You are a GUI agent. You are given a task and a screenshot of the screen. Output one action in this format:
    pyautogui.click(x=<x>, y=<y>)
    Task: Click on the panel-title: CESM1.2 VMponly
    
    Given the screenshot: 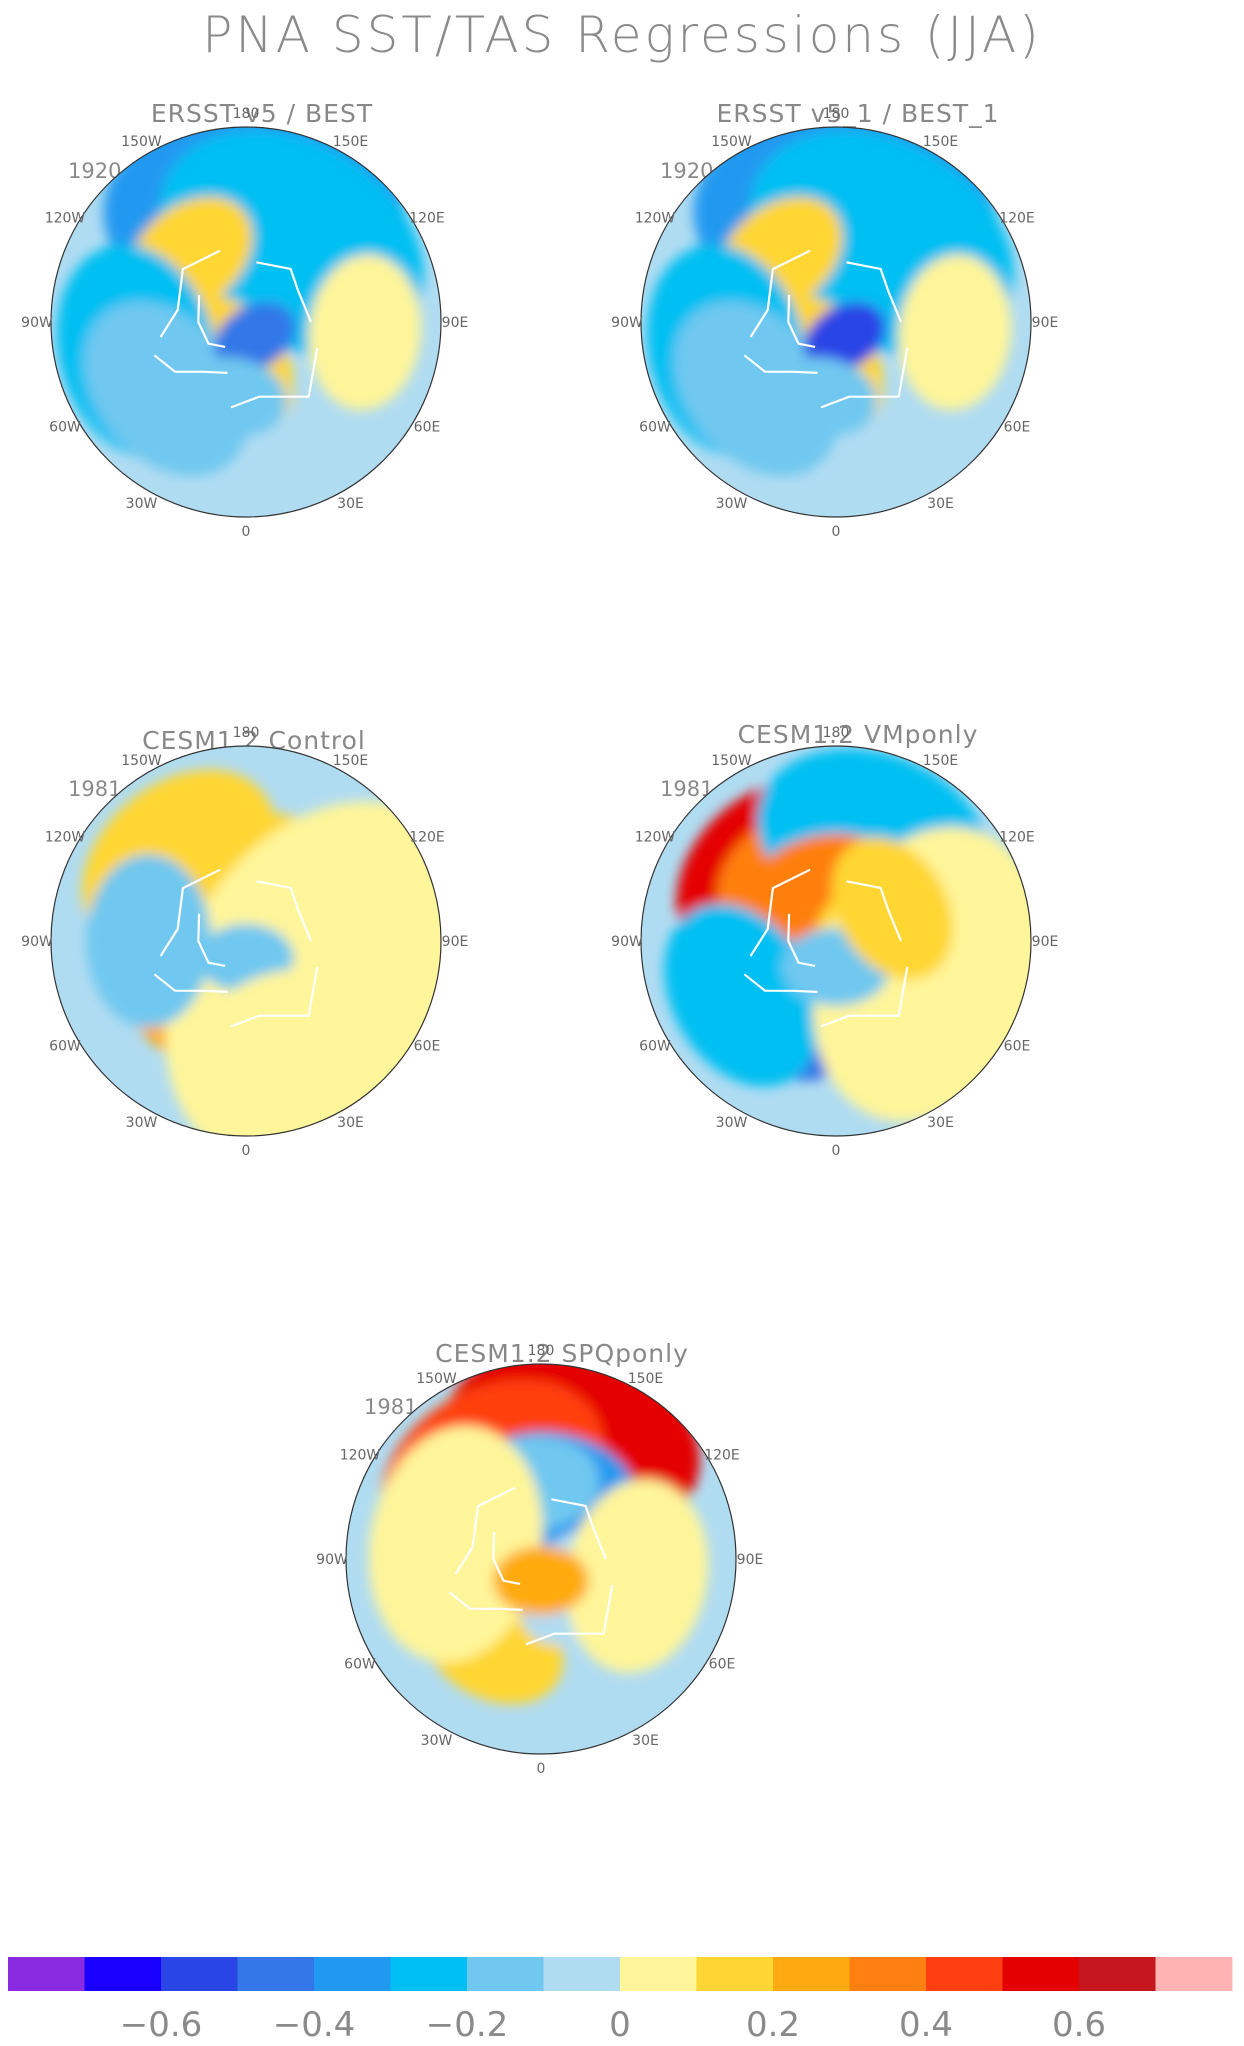 What is the action you would take?
    pyautogui.click(x=858, y=734)
    